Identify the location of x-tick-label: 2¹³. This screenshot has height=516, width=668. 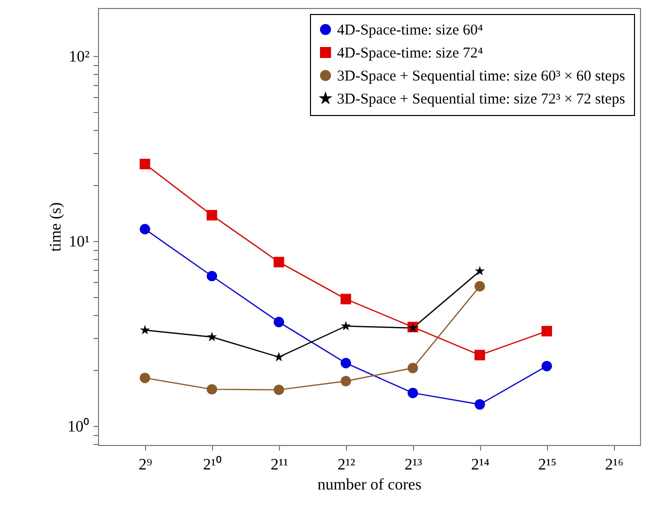
(413, 465).